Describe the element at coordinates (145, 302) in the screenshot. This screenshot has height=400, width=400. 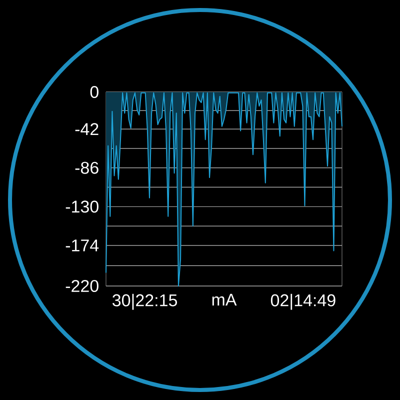
I see `text: 30|22:15` at that location.